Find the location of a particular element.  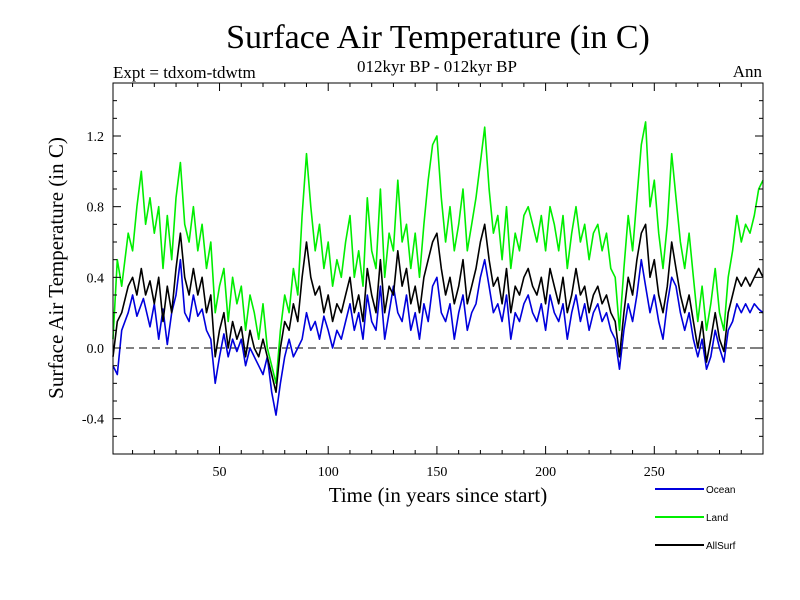

y-tick-label: -0.4 is located at coordinates (93, 420).